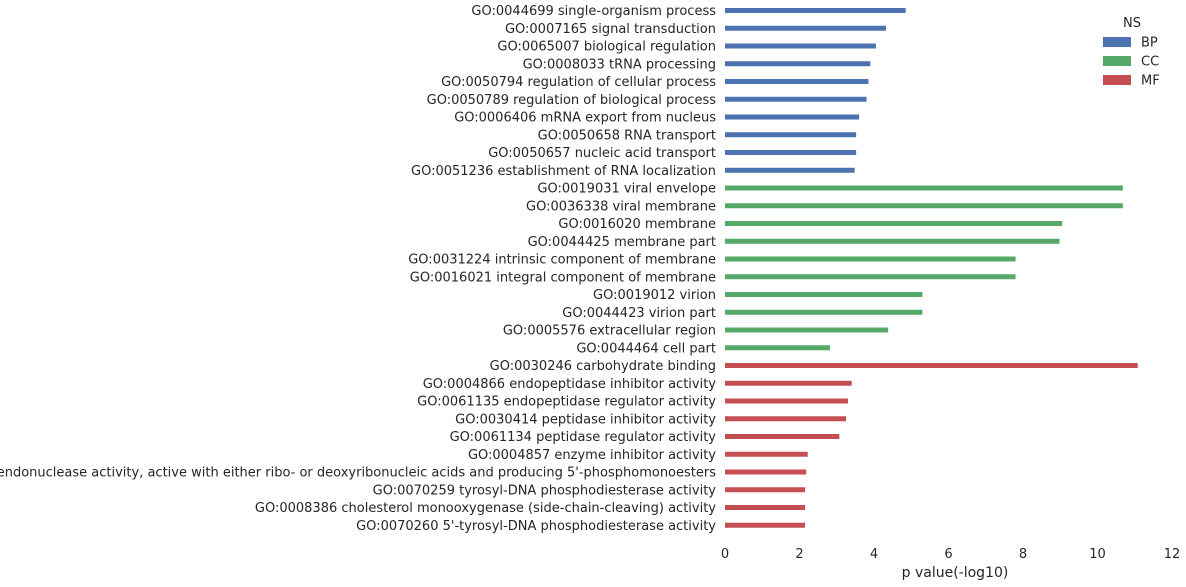 Image resolution: width=1186 pixels, height=587 pixels. Describe the element at coordinates (1117, 42) in the screenshot. I see `legend-swatch-bp` at that location.